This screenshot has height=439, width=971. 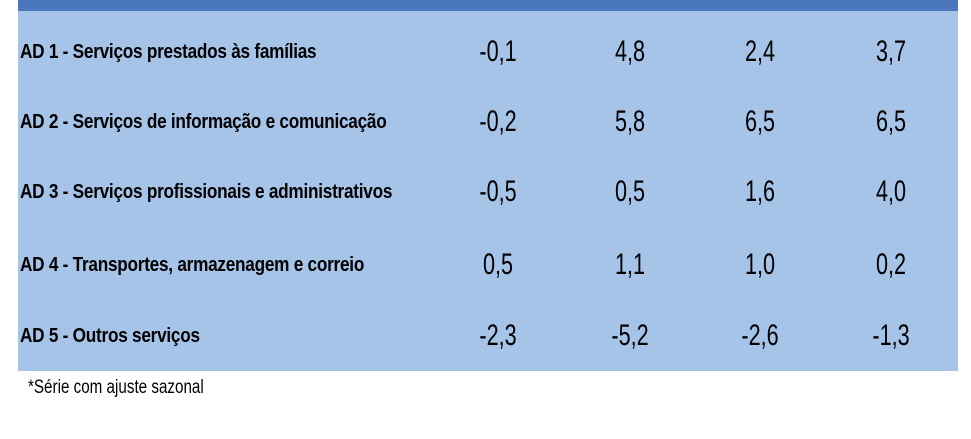 What do you see at coordinates (498, 191) in the screenshot?
I see `table-cell: -0,5` at bounding box center [498, 191].